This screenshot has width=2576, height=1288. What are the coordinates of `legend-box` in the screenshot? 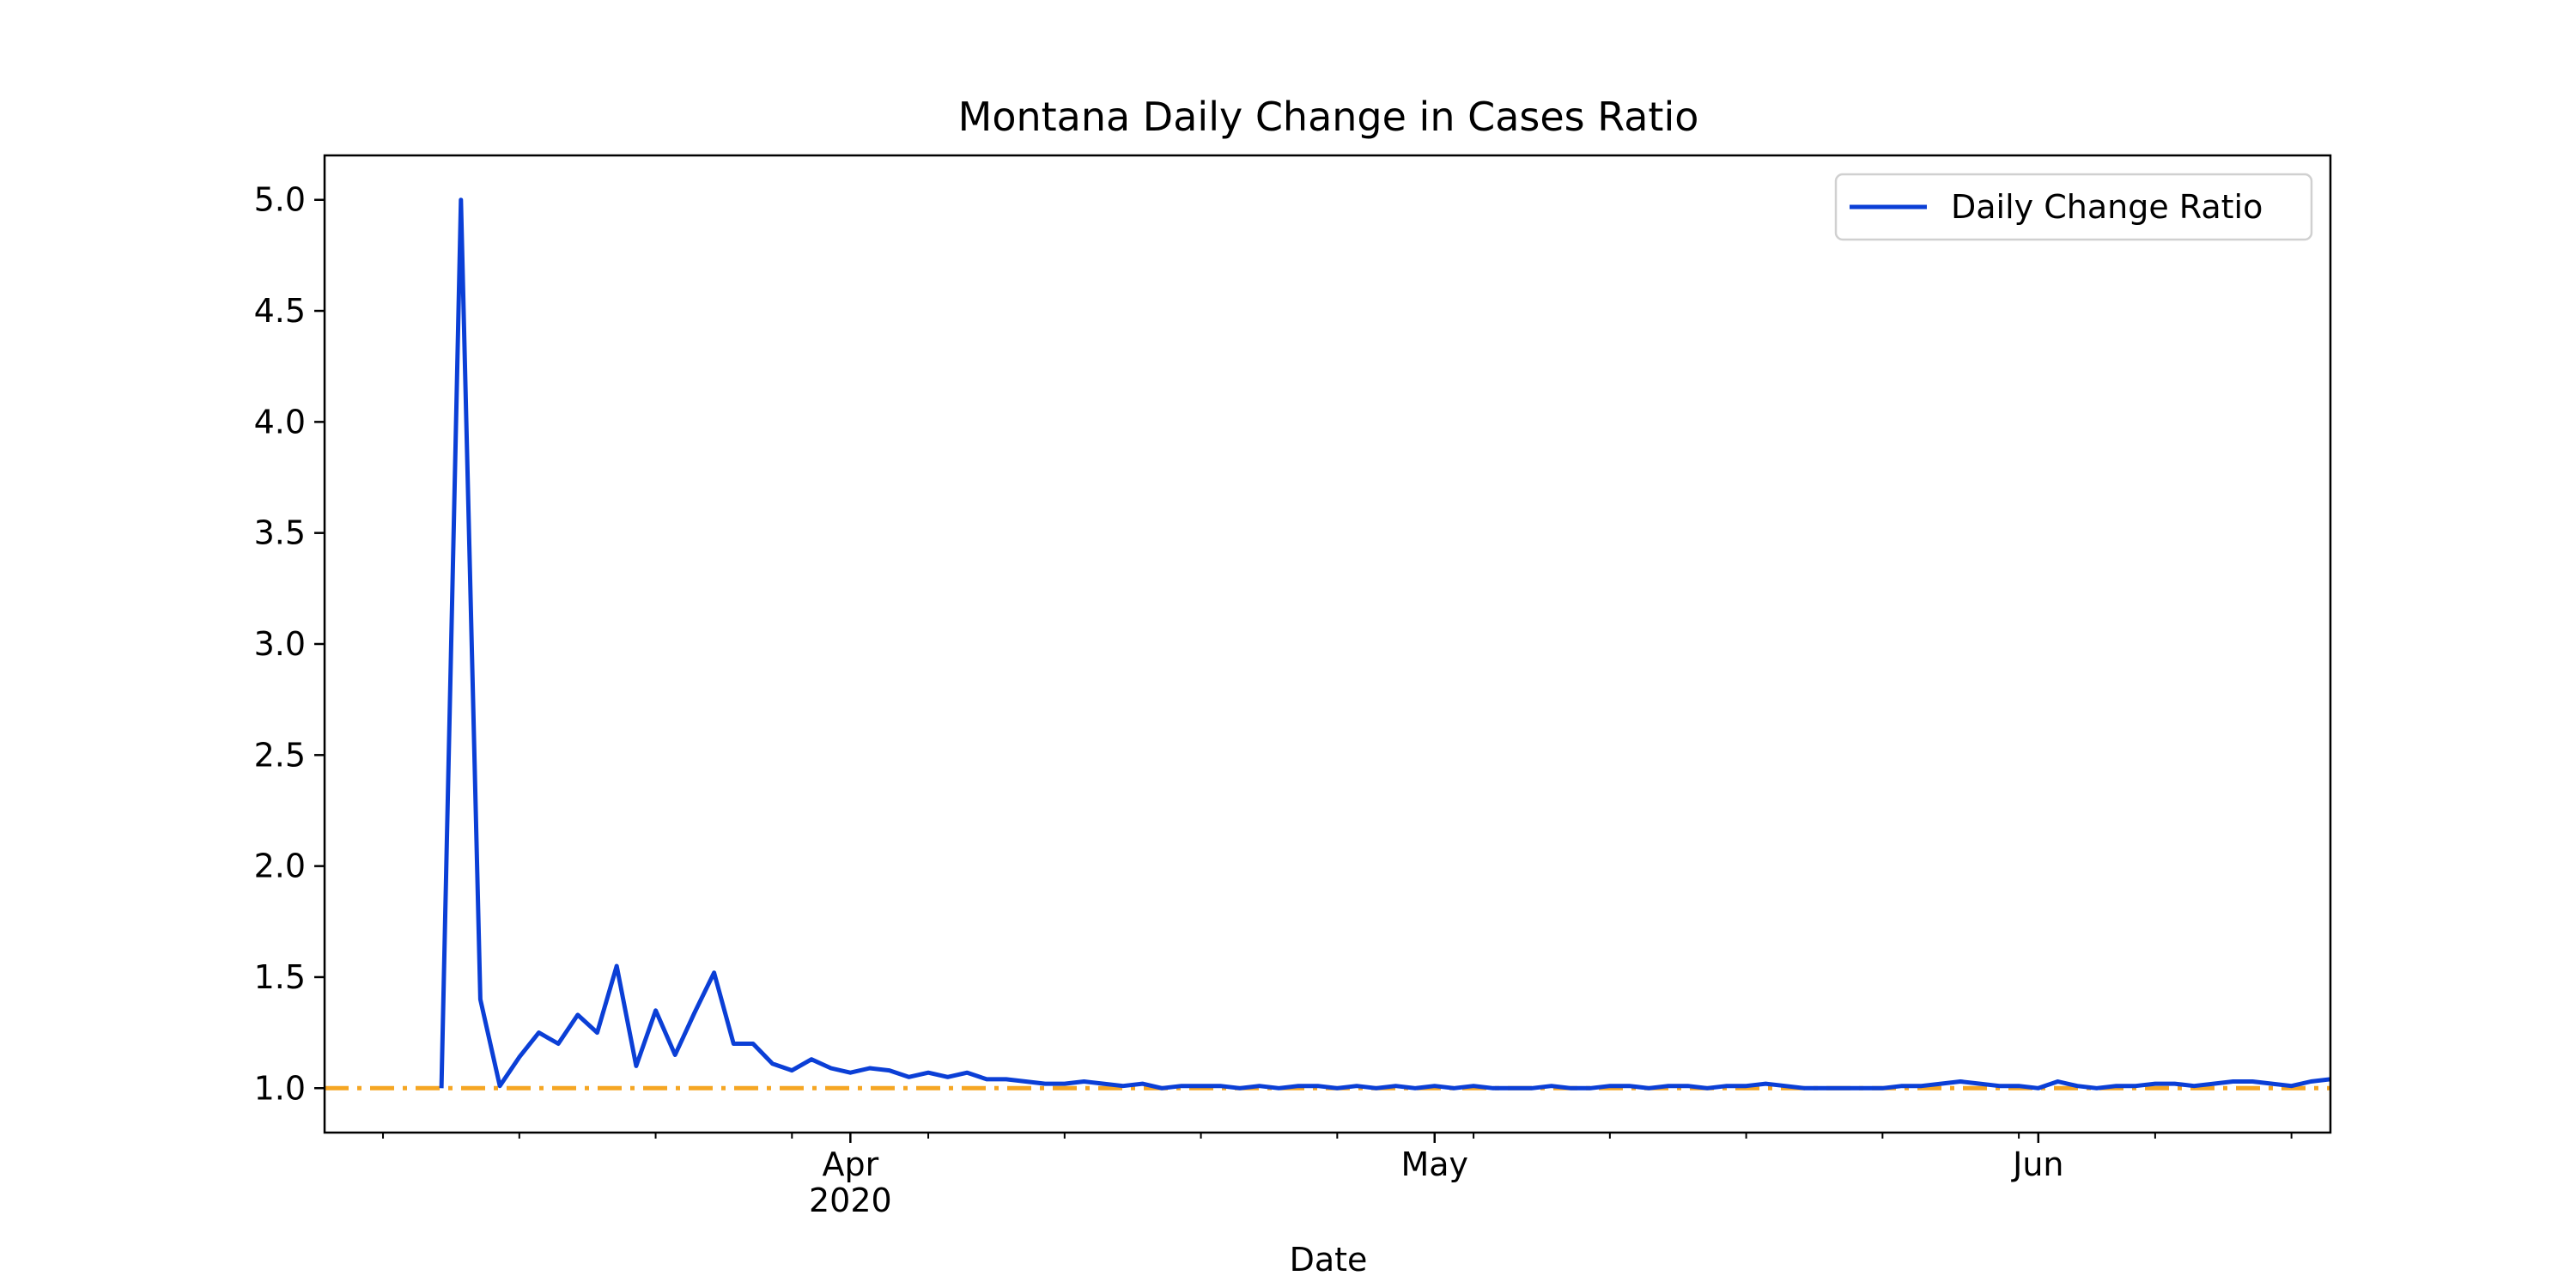 It's located at (2073, 207).